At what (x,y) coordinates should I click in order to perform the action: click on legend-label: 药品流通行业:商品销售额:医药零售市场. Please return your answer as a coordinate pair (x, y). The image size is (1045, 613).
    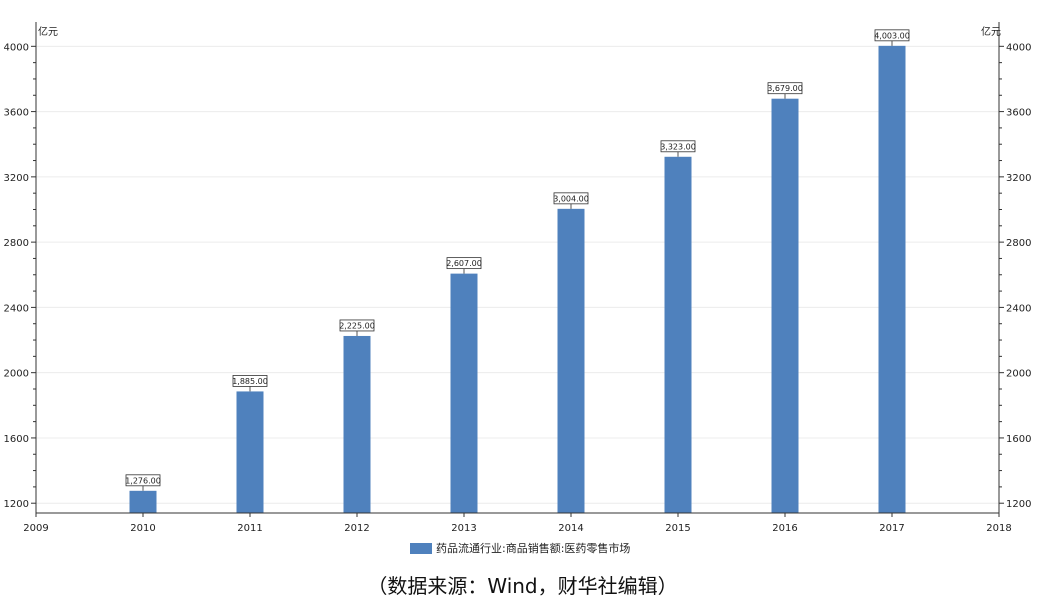
    Looking at the image, I should click on (533, 548).